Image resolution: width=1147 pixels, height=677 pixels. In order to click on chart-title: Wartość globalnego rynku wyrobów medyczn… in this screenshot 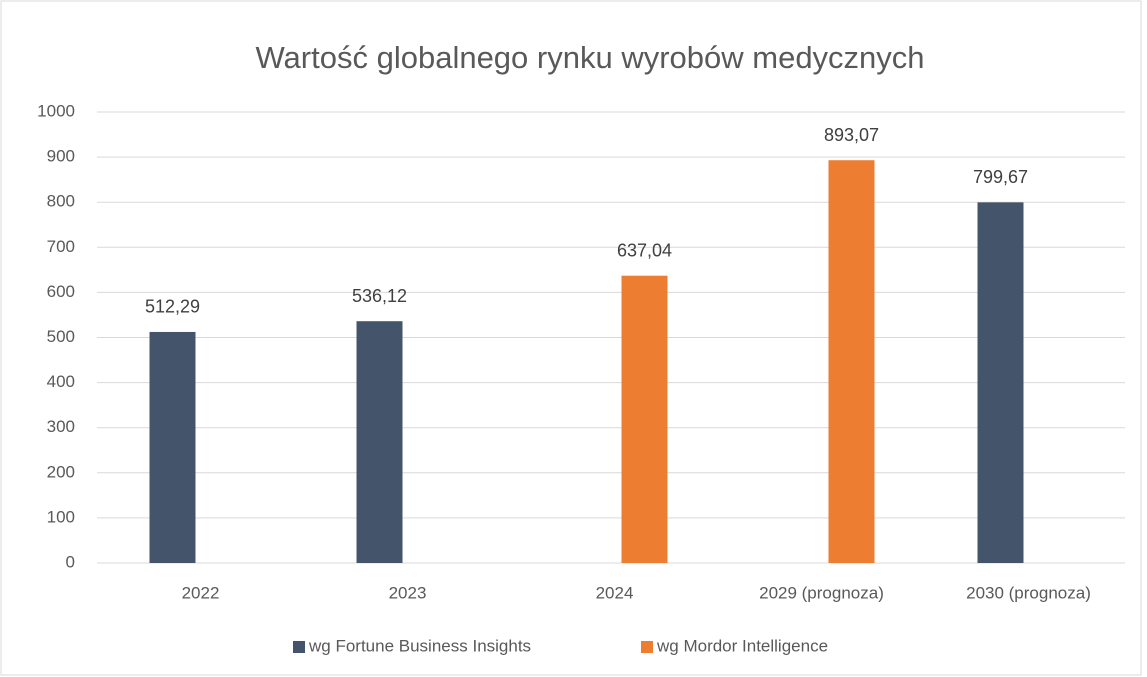, I will do `click(589, 57)`.